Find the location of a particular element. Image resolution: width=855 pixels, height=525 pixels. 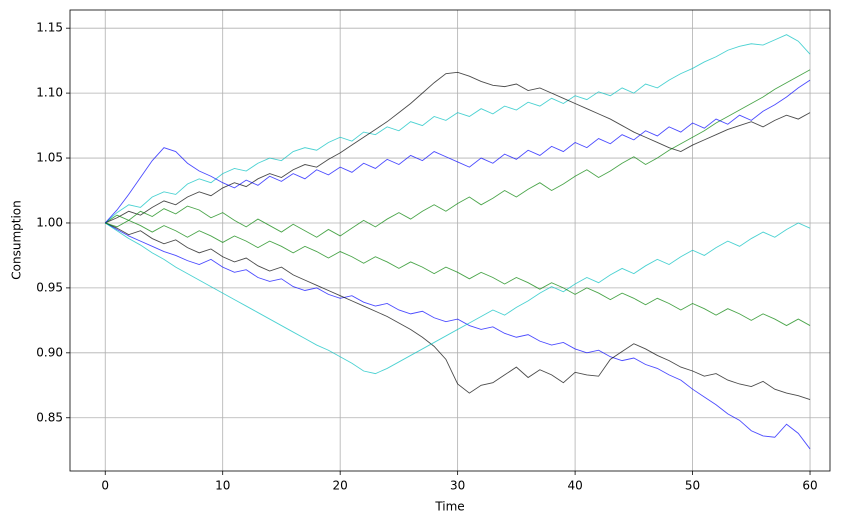

y-tick-label: 1.15 is located at coordinates (49, 28).